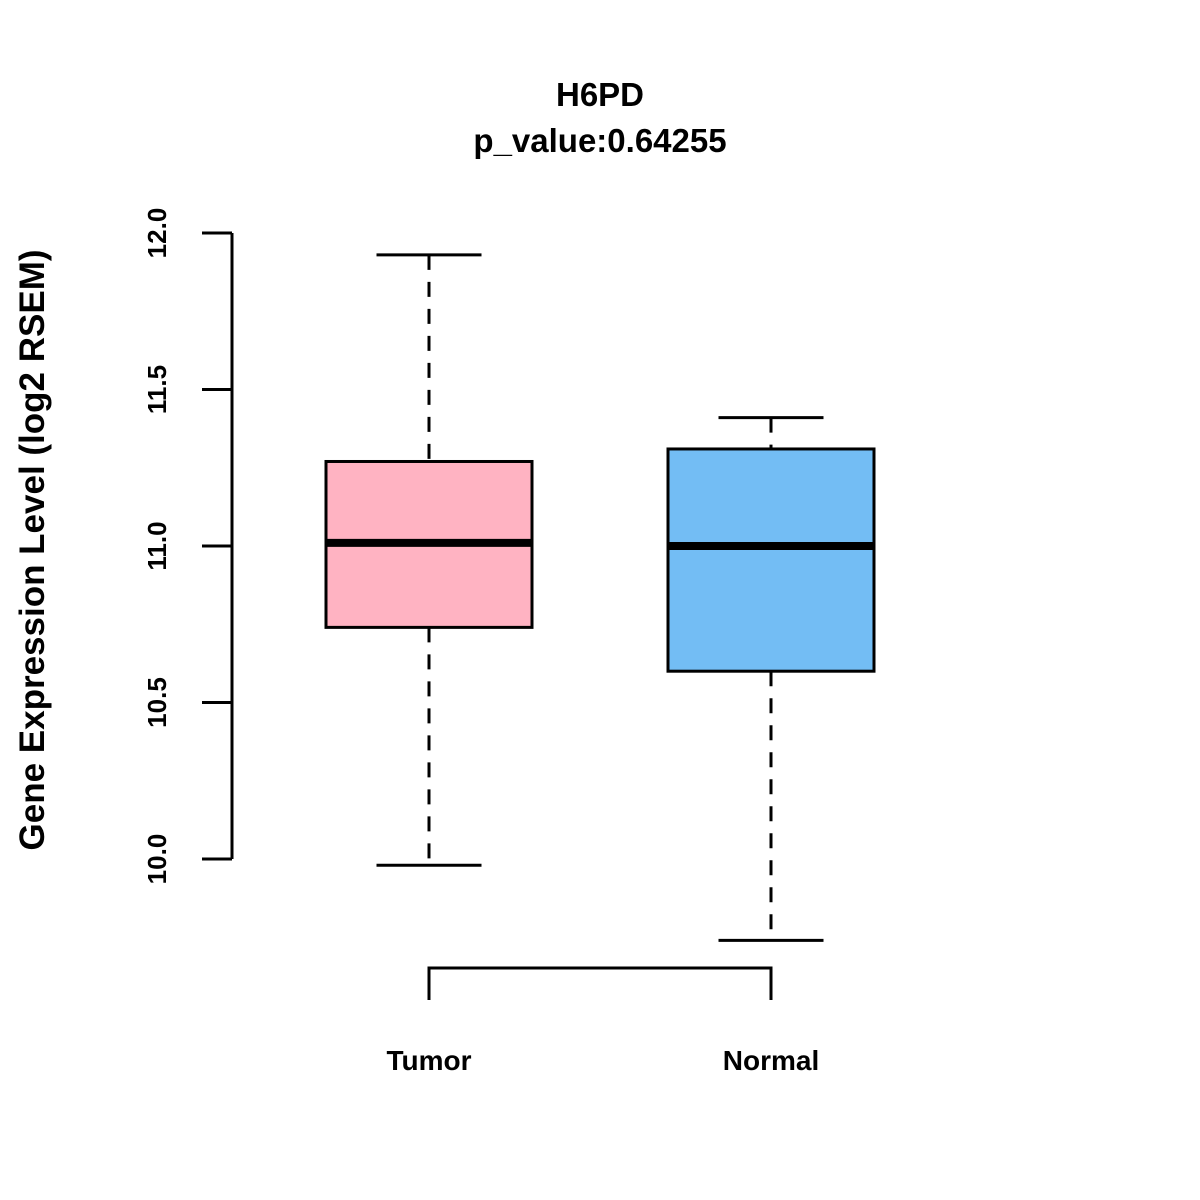 This screenshot has height=1200, width=1200. Describe the element at coordinates (32, 550) in the screenshot. I see `y-axis-label: Gene Expression Level (log2 RSEM)` at that location.